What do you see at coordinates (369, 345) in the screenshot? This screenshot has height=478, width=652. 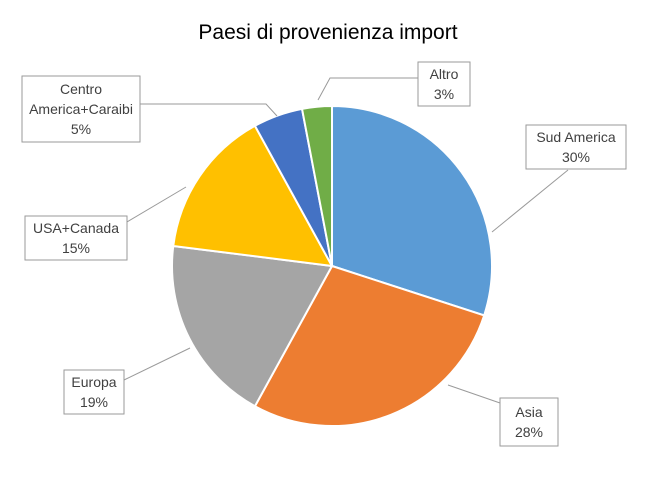 I see `pie-slice-asia` at bounding box center [369, 345].